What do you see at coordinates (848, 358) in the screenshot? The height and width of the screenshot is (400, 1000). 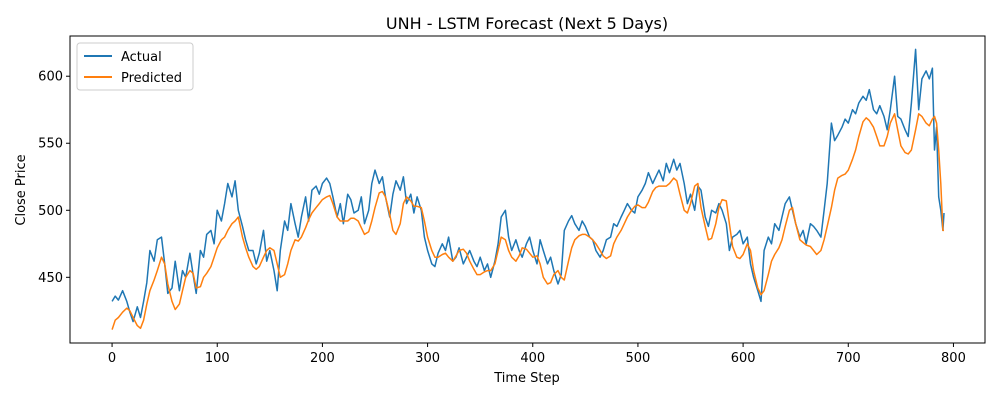 I see `x-tick-label: 700` at bounding box center [848, 358].